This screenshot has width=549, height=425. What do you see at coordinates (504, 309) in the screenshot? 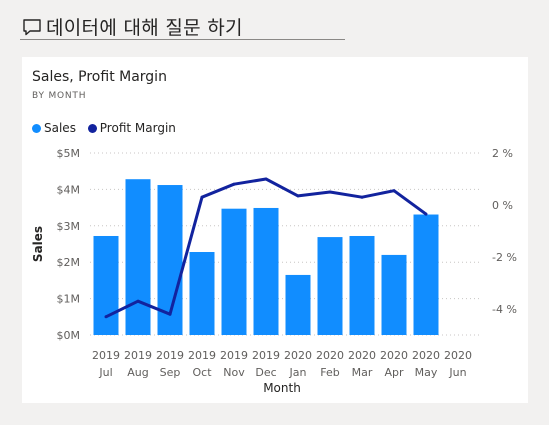
I see `y-right-tick-label: -4 %` at bounding box center [504, 309].